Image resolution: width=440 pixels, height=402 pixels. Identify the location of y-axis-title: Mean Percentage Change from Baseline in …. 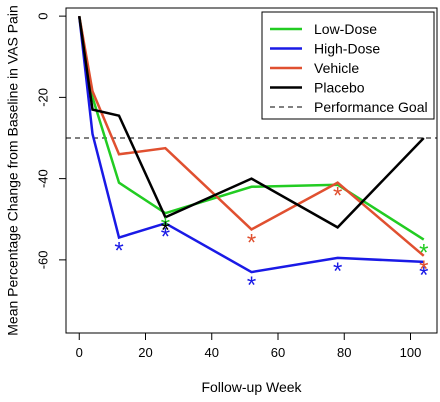
(13, 170).